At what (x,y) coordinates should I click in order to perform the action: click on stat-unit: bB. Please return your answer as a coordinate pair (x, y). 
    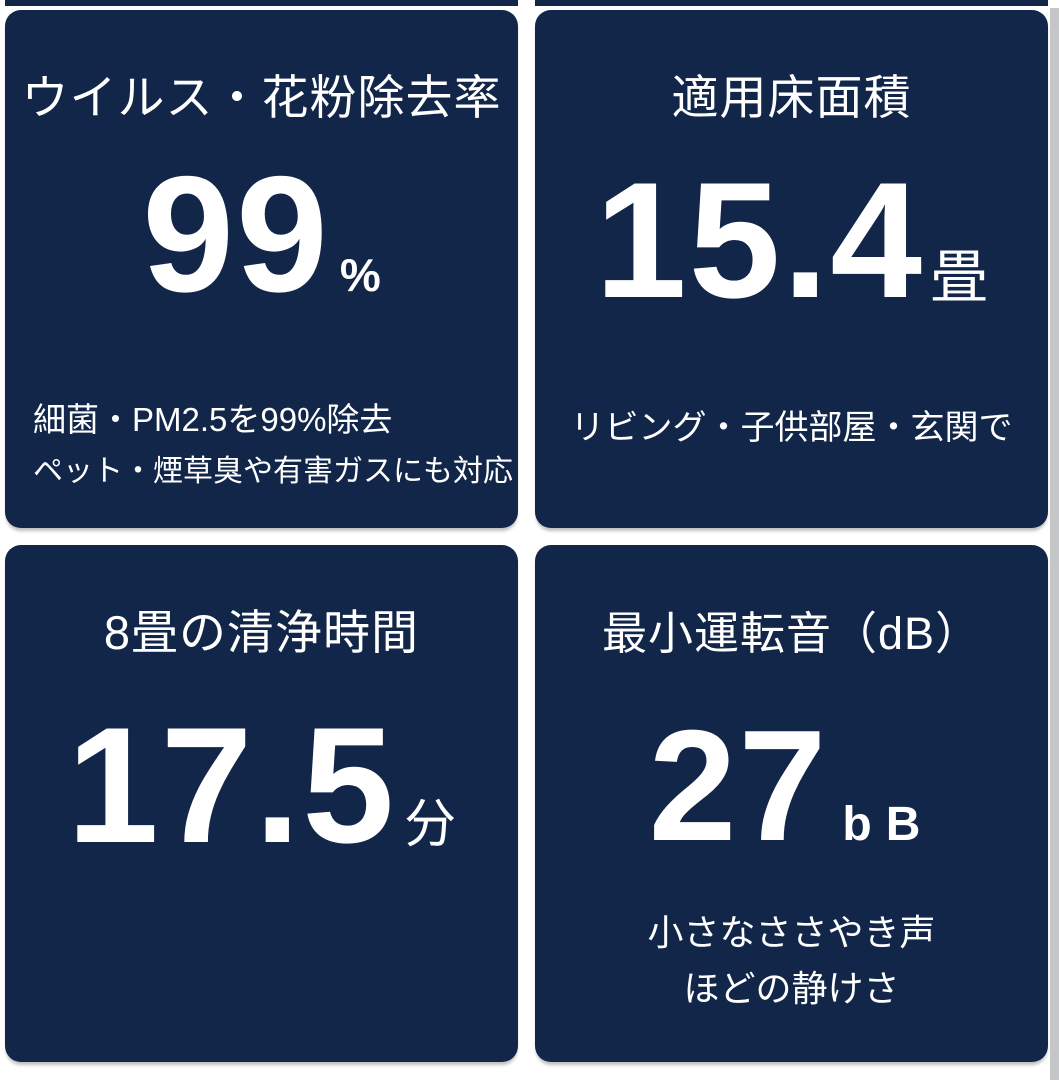
    Looking at the image, I should click on (888, 824).